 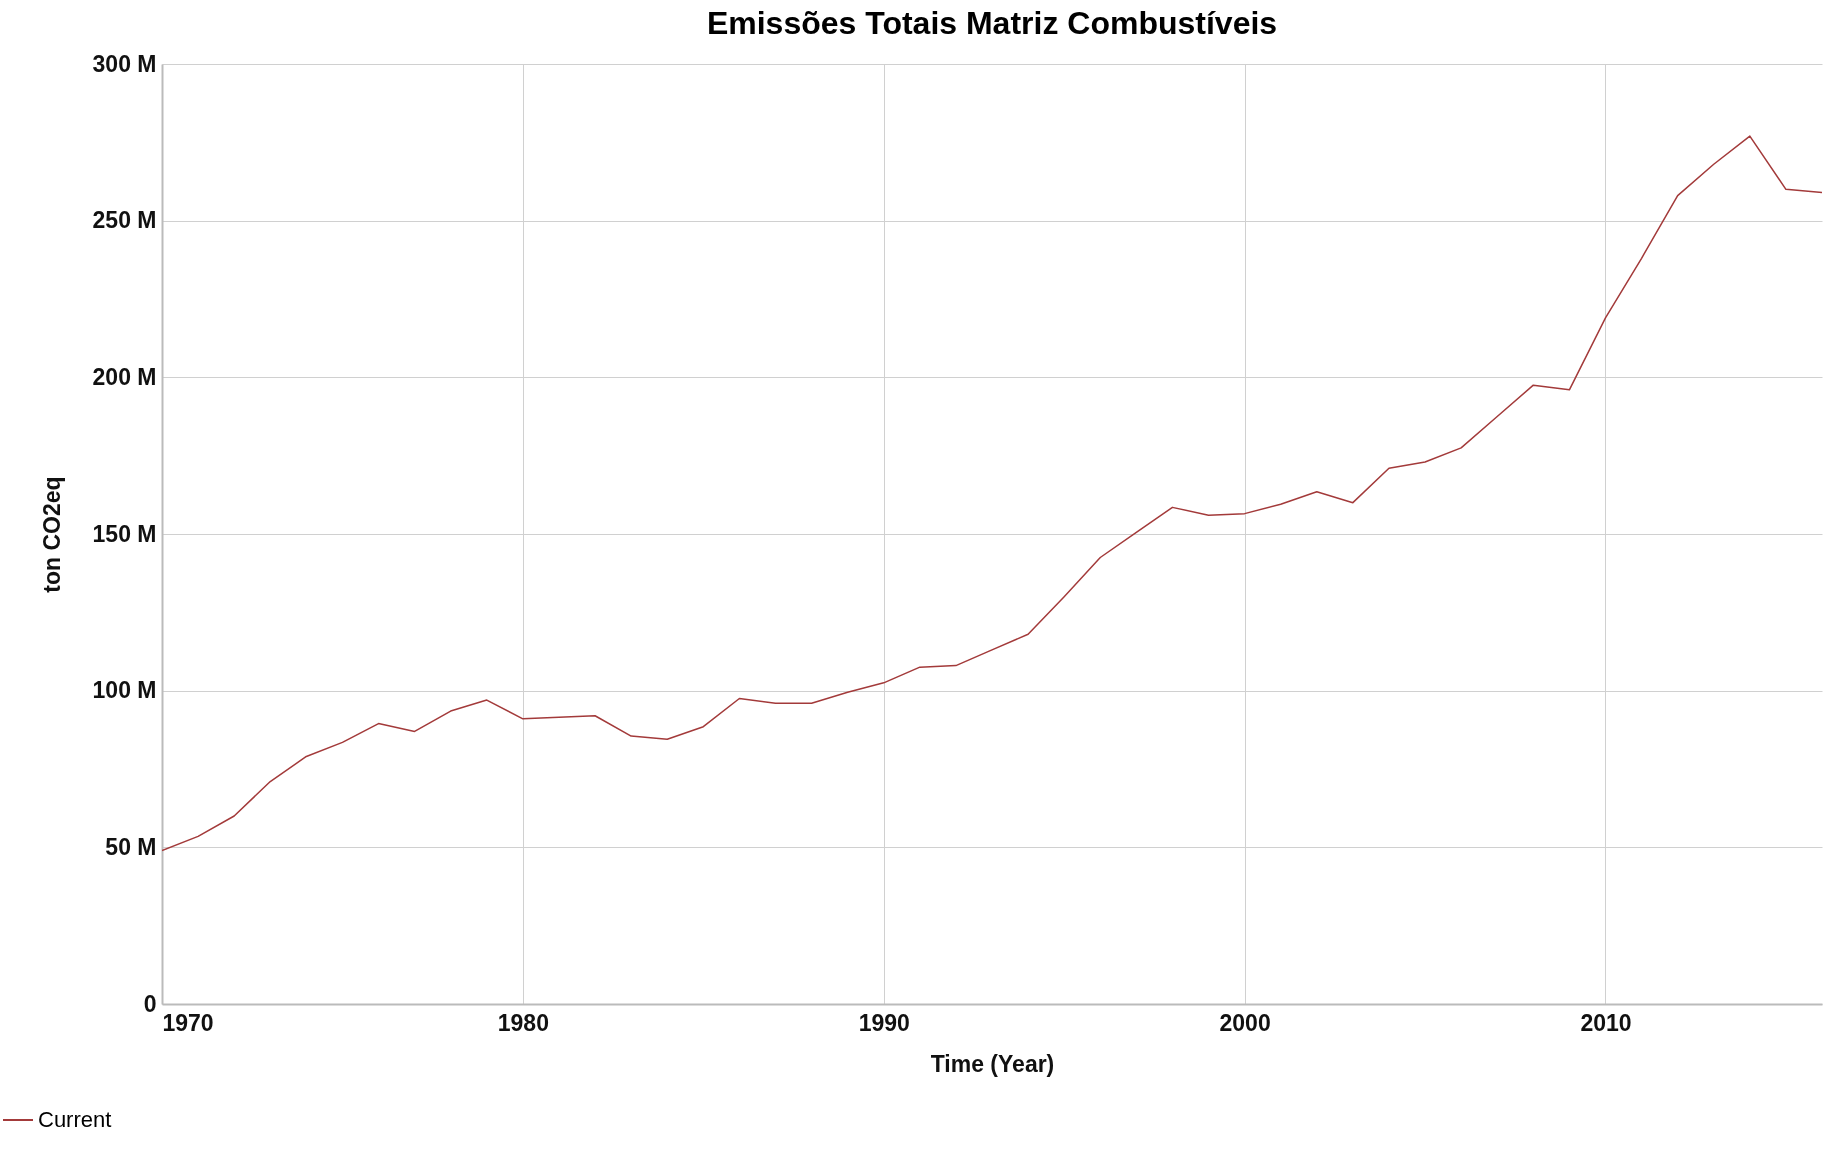 What do you see at coordinates (992, 1063) in the screenshot?
I see `x-axis-title: Time (Year)` at bounding box center [992, 1063].